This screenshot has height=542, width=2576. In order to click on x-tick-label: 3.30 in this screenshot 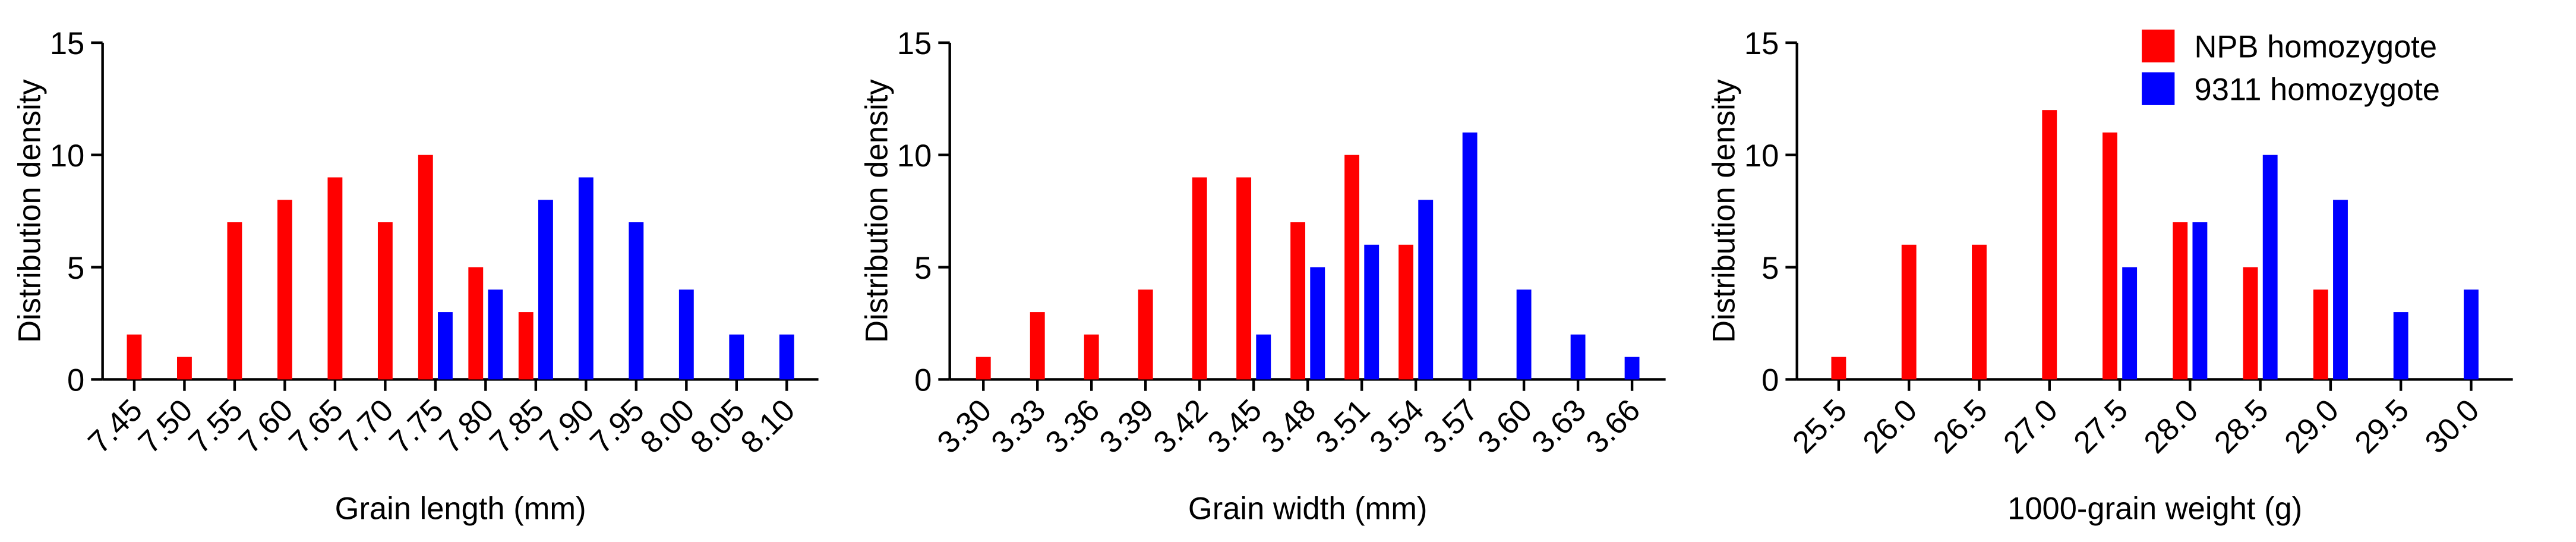, I will do `click(964, 426)`.